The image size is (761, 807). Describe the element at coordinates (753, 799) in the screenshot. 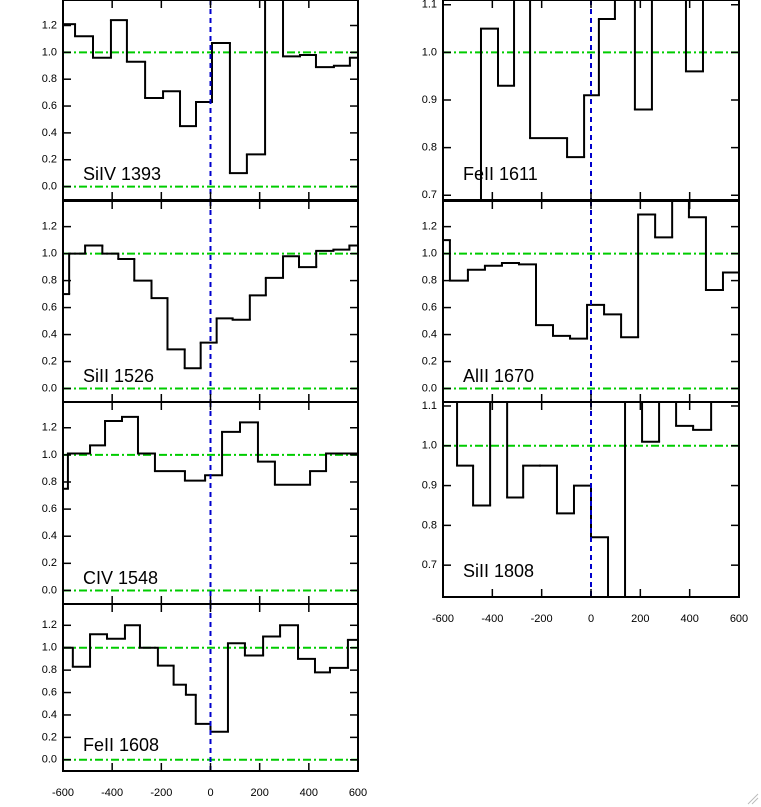

I see `resize-grip` at that location.